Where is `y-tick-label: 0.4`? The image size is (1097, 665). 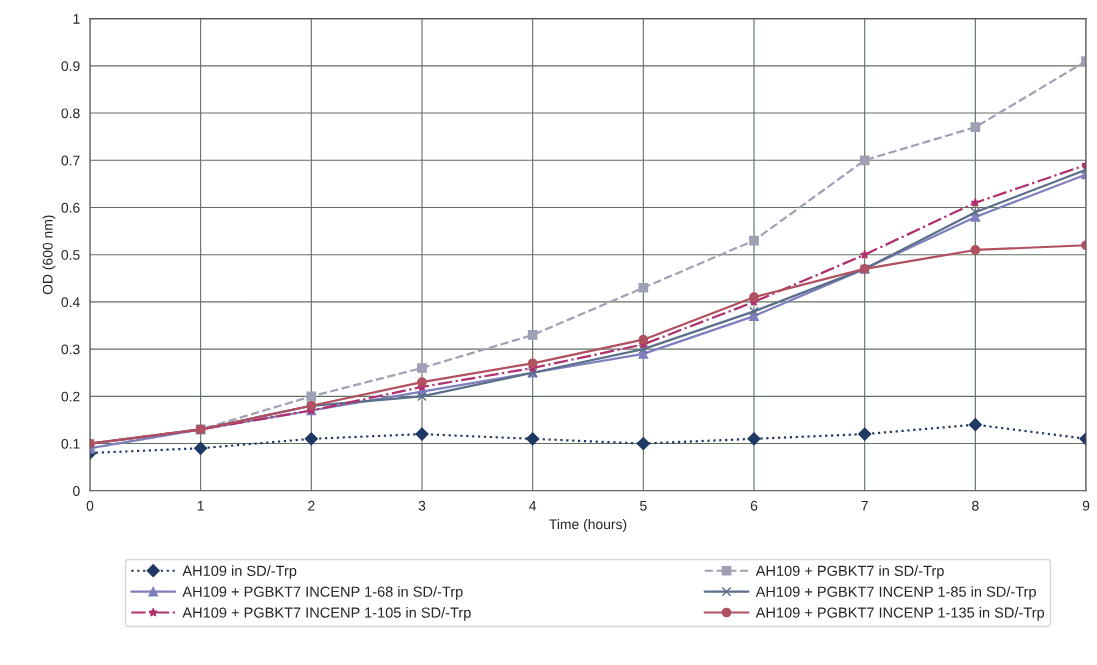 y-tick-label: 0.4 is located at coordinates (70, 302).